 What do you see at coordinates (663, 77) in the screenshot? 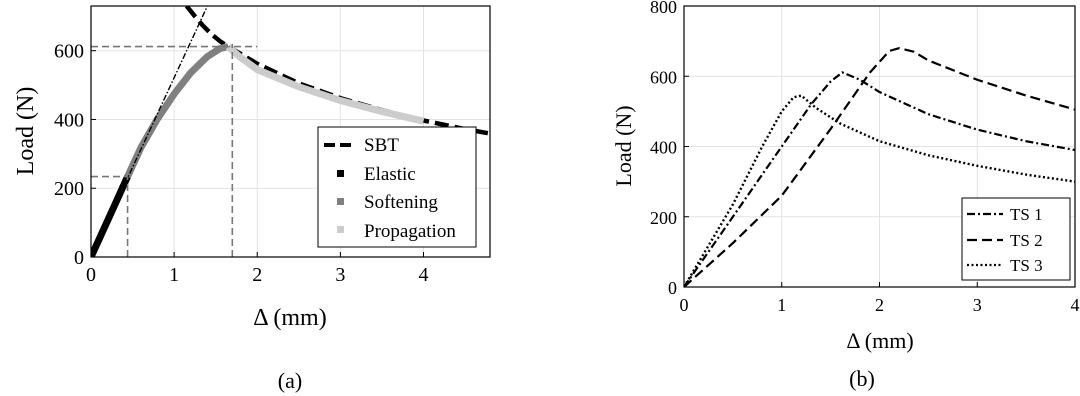
I see `panel-b-ytick-label: 600` at bounding box center [663, 77].